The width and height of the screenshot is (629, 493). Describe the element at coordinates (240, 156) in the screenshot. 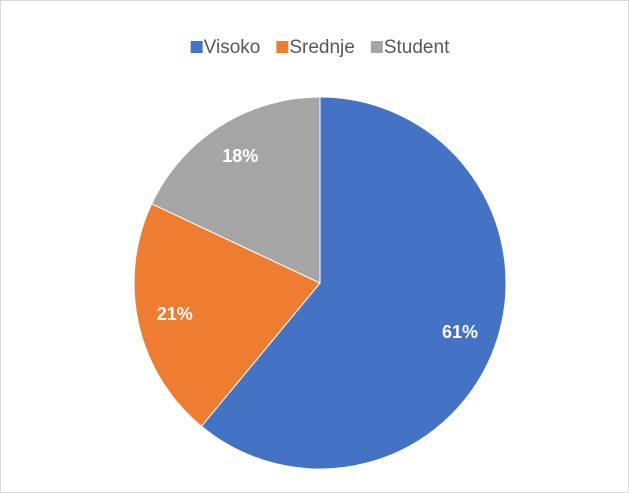

I see `slice-label: 18%` at that location.